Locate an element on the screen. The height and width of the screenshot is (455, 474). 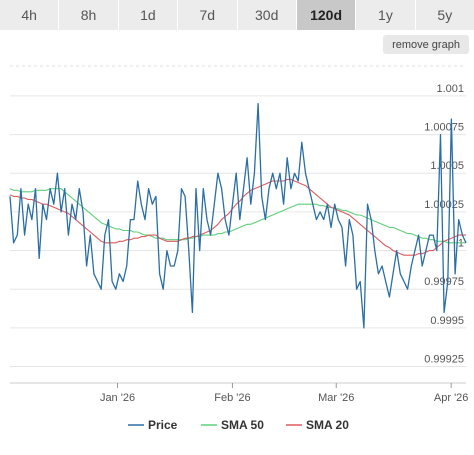
tab-7d: 7d is located at coordinates (208, 15).